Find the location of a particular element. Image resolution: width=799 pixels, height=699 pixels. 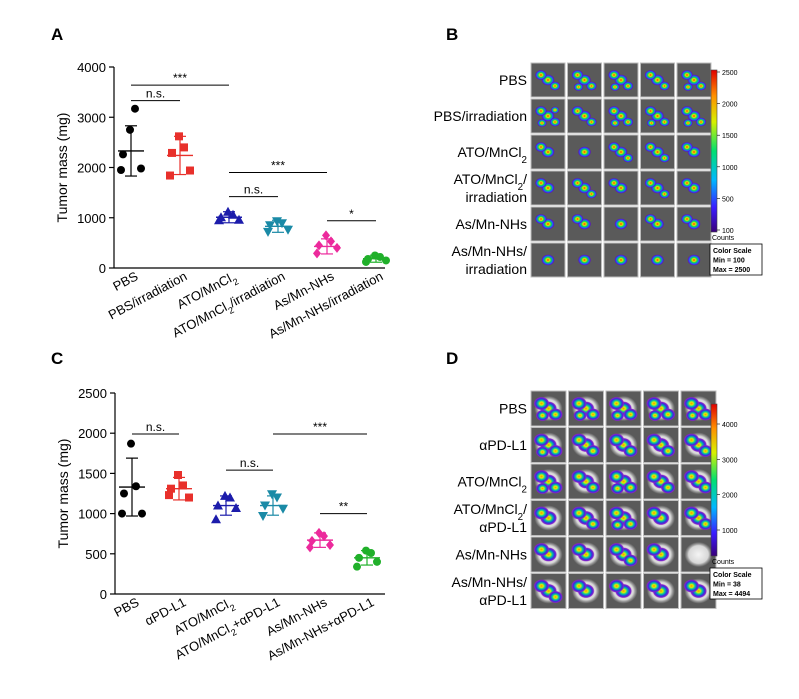

row-label: PBS is located at coordinates (513, 409).